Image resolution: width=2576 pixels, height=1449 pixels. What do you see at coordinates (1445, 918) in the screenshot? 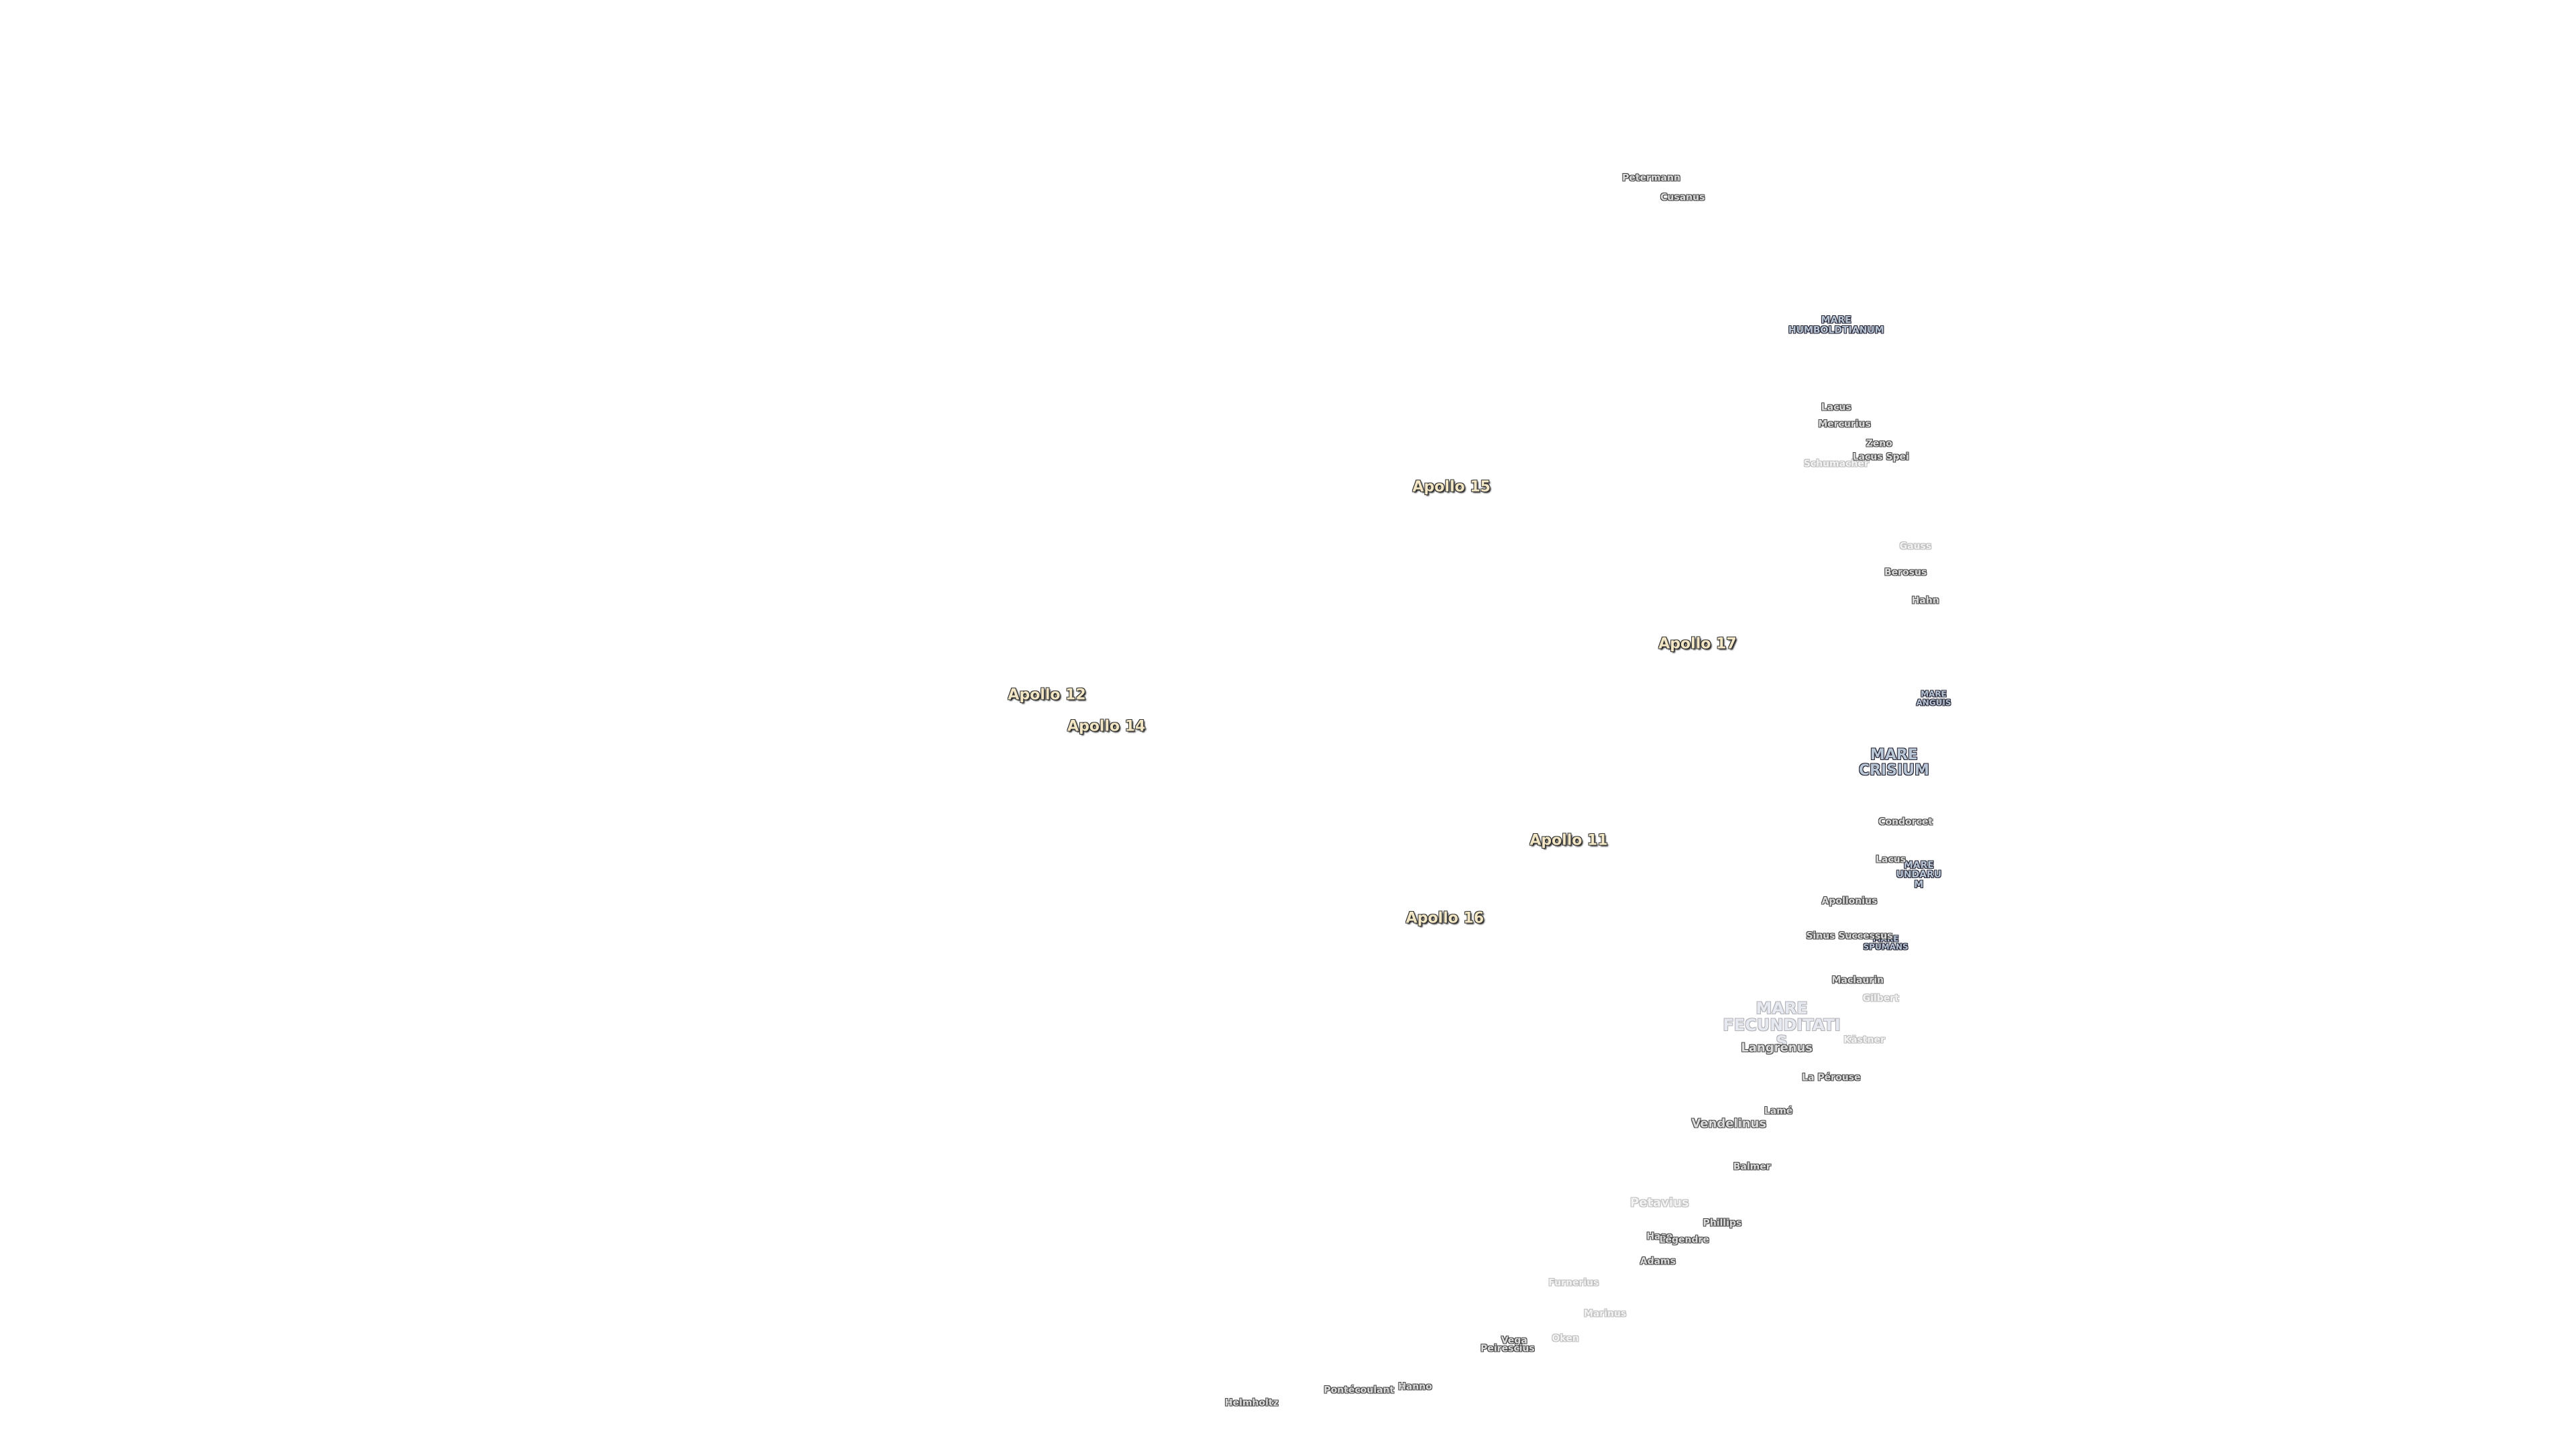
I see `apollo-label: Apollo 16` at bounding box center [1445, 918].